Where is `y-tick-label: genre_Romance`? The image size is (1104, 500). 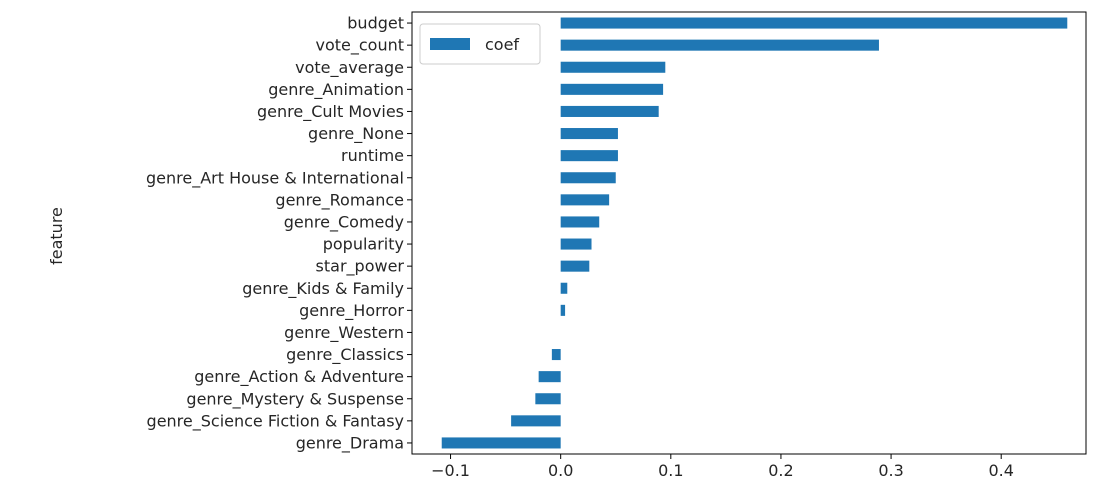 y-tick-label: genre_Romance is located at coordinates (339, 200).